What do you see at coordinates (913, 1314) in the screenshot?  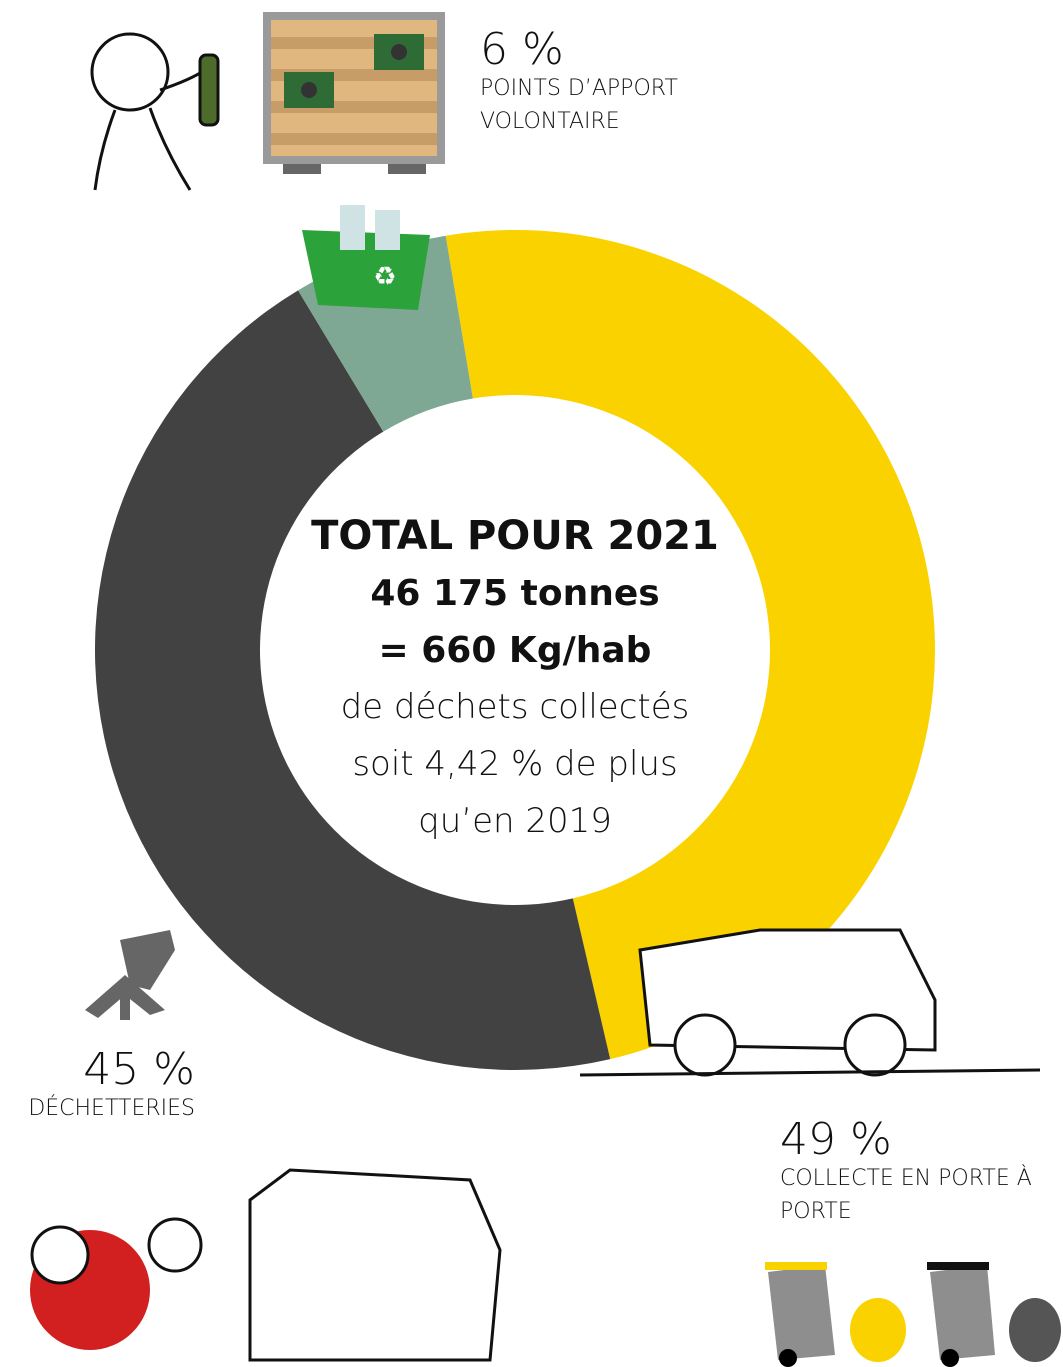 I see `bins-illustration` at bounding box center [913, 1314].